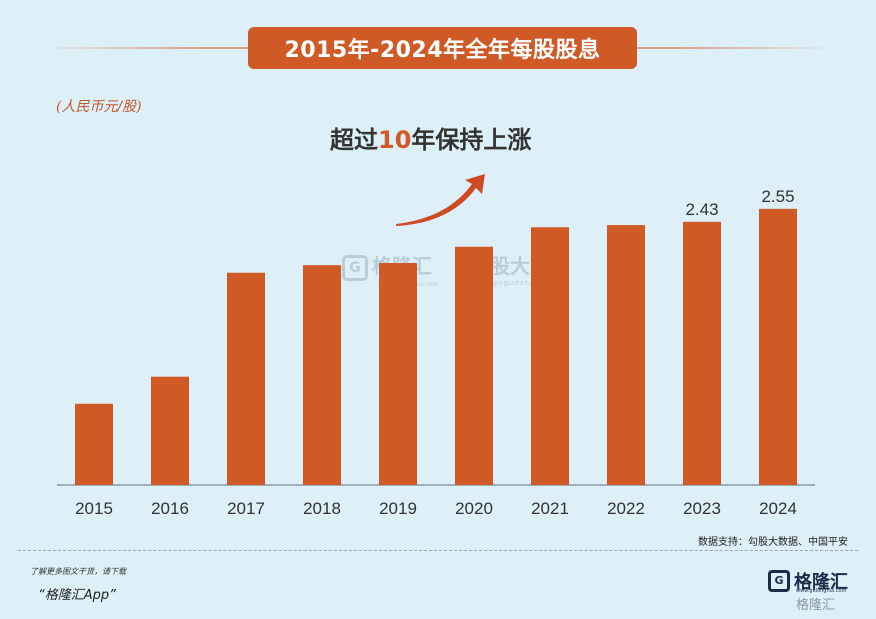 The image size is (876, 619). What do you see at coordinates (322, 375) in the screenshot?
I see `bar-2018` at bounding box center [322, 375].